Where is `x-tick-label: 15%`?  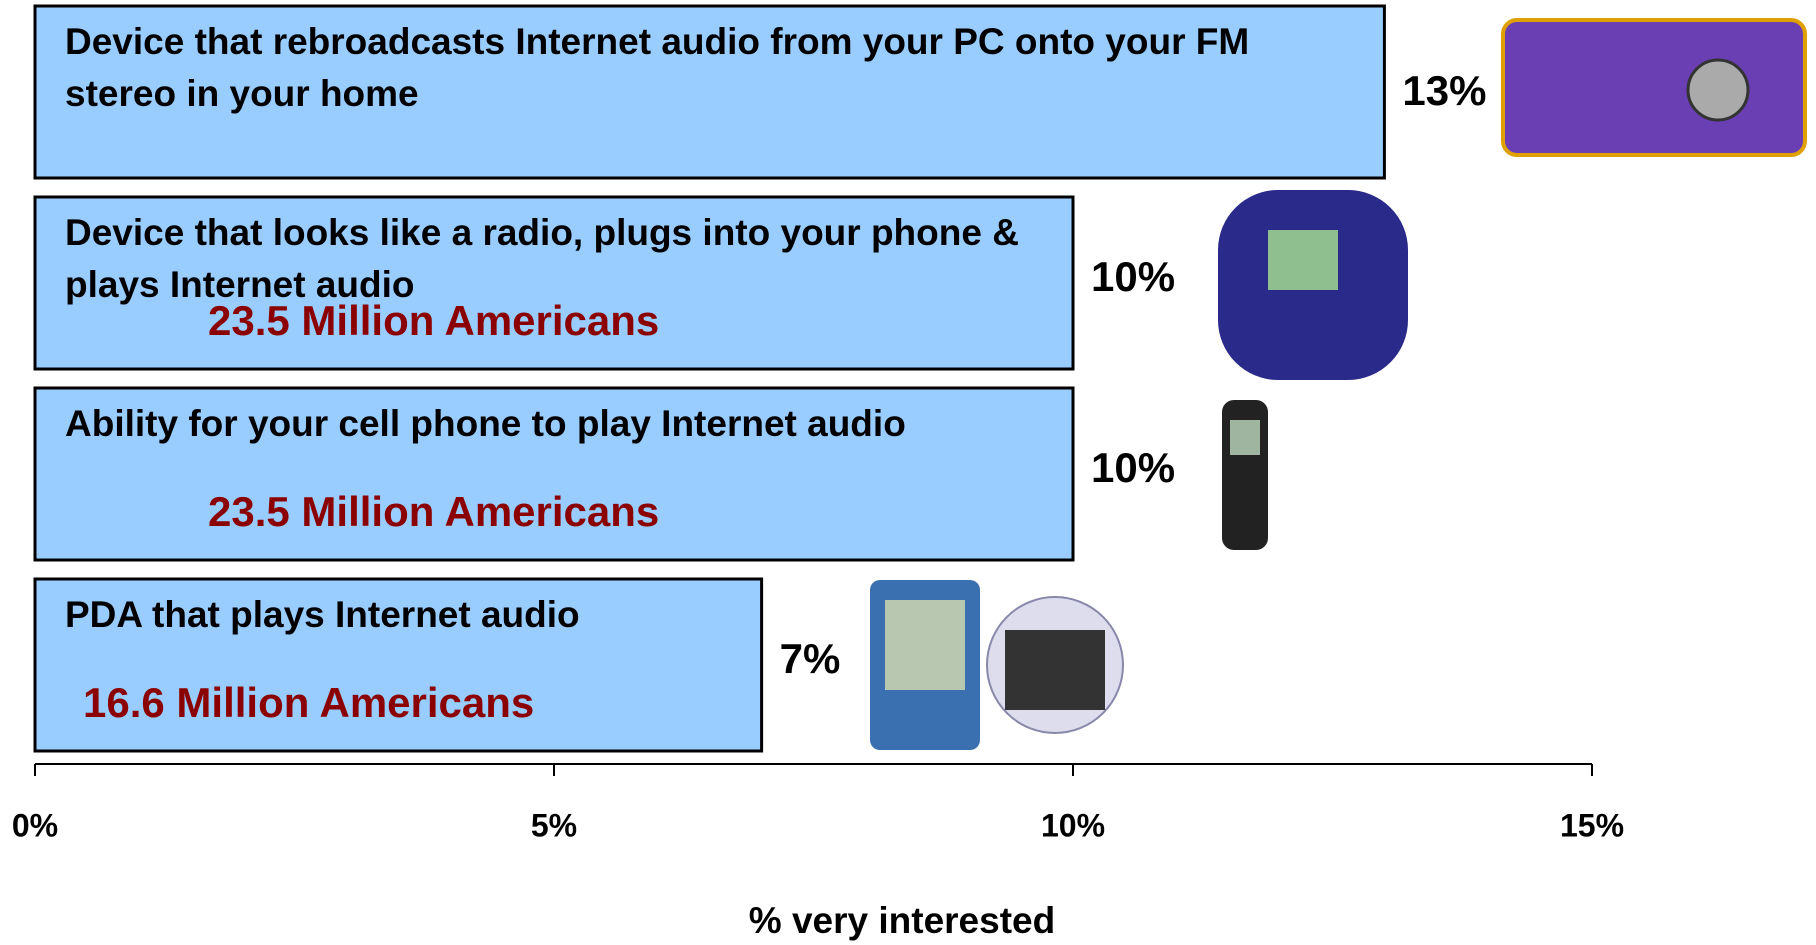 x-tick-label: 15% is located at coordinates (1592, 825).